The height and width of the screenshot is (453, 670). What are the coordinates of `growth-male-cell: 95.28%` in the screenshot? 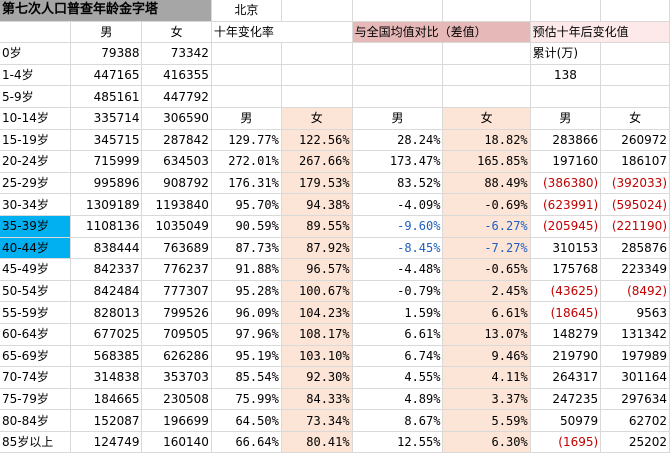 It's located at (246, 291).